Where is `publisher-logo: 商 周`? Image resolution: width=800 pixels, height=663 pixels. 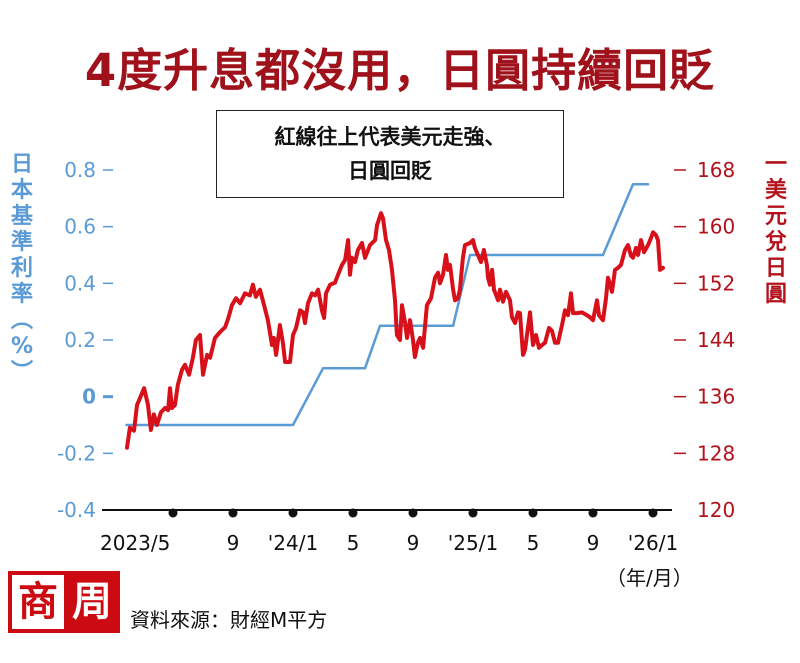
publisher-logo: 商 周 is located at coordinates (64, 602).